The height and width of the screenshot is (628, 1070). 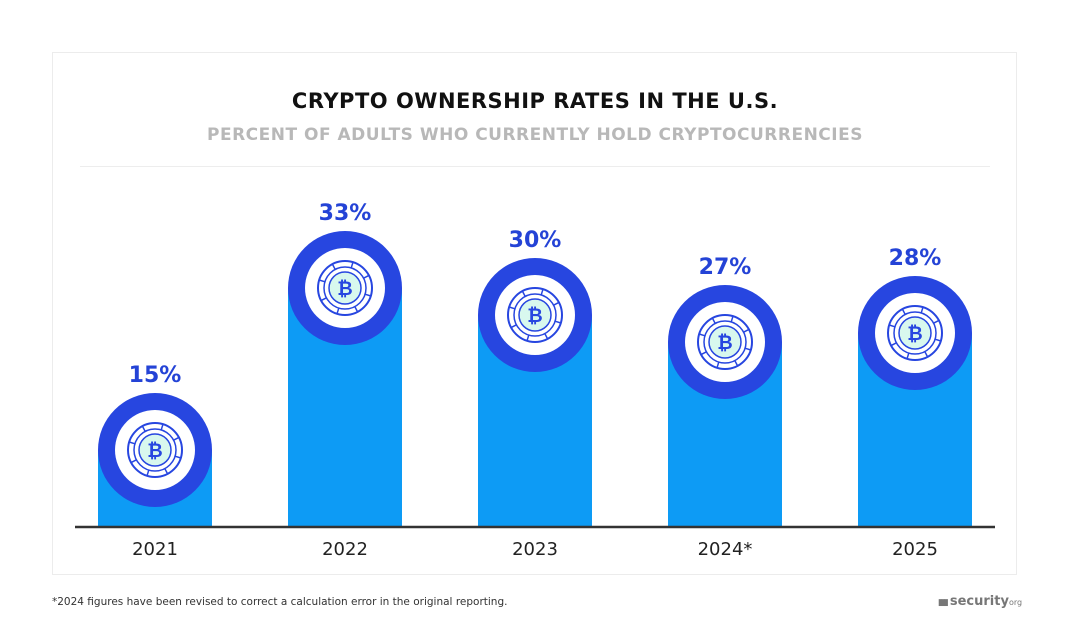 I want to click on chart-title: CRYPTO OWNERSHIP RATES IN THE U.S., so click(x=535, y=101).